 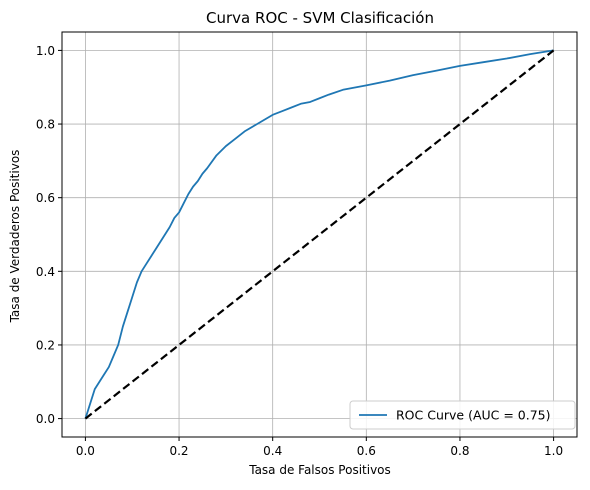 I want to click on y-tick-label: 0.6, so click(x=45, y=198).